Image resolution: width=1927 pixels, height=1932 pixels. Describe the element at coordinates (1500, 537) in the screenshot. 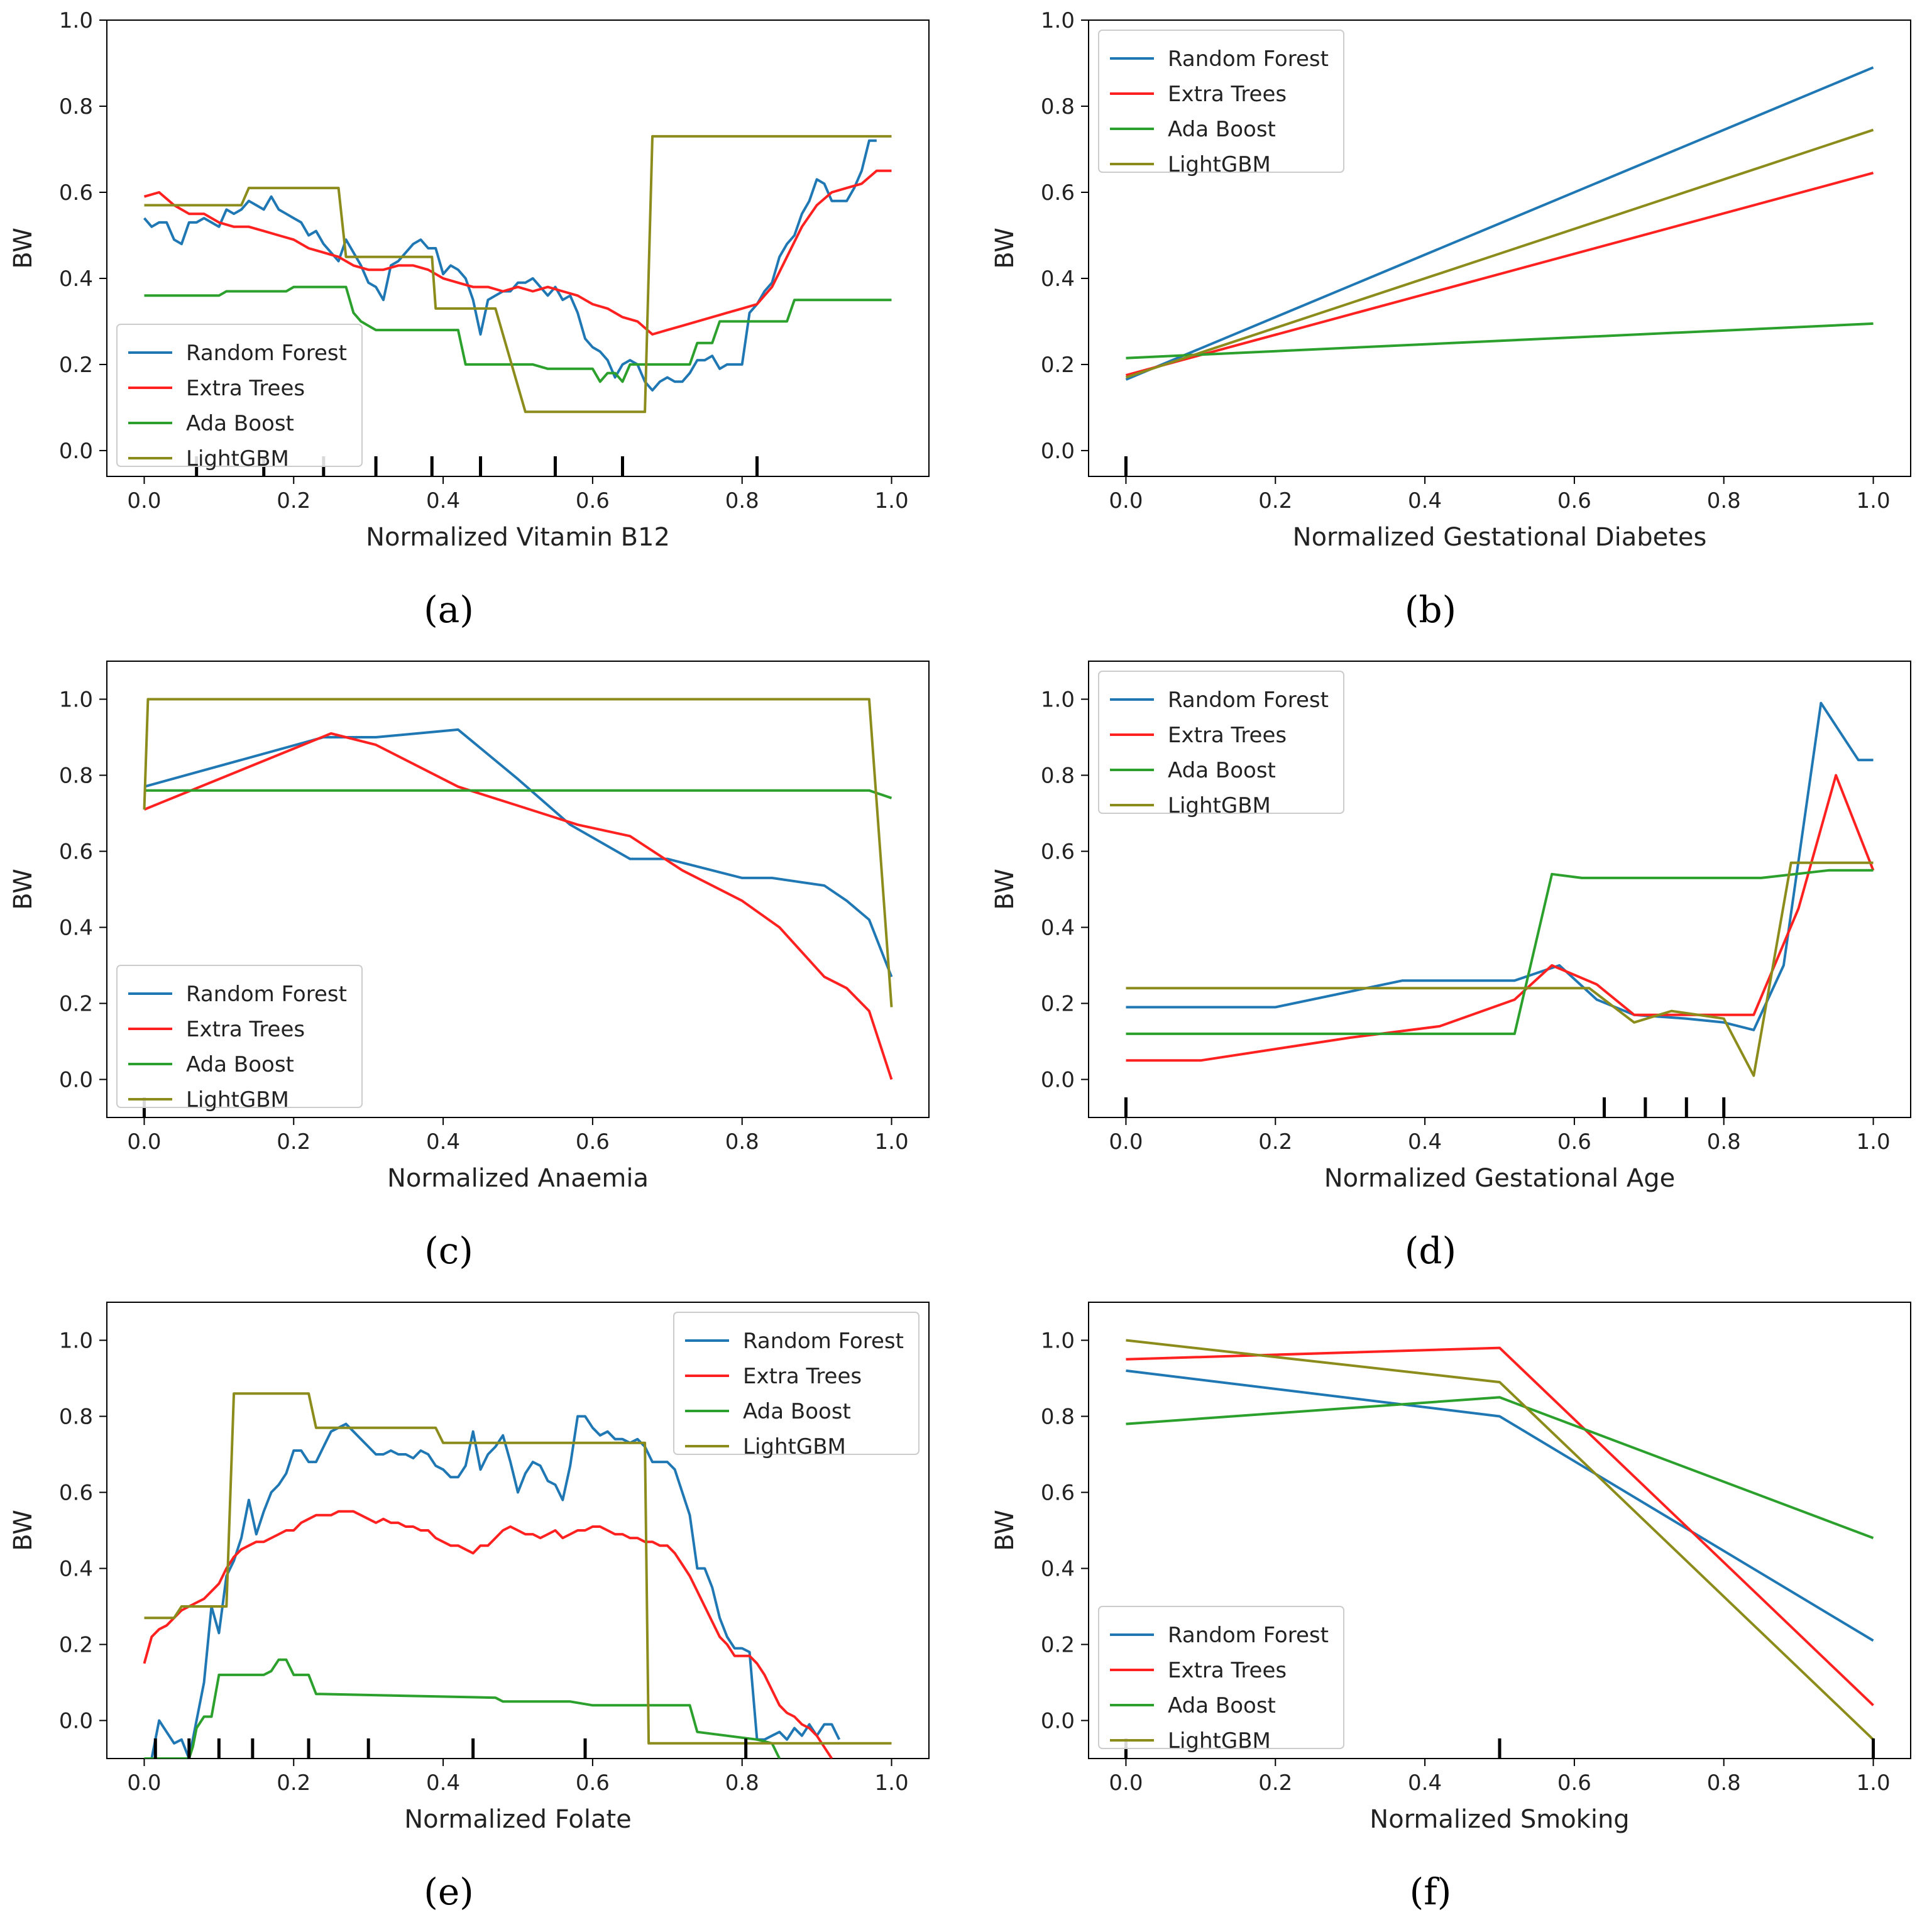

I see `x-axis-label: Normalized Gestational Diabetes` at that location.